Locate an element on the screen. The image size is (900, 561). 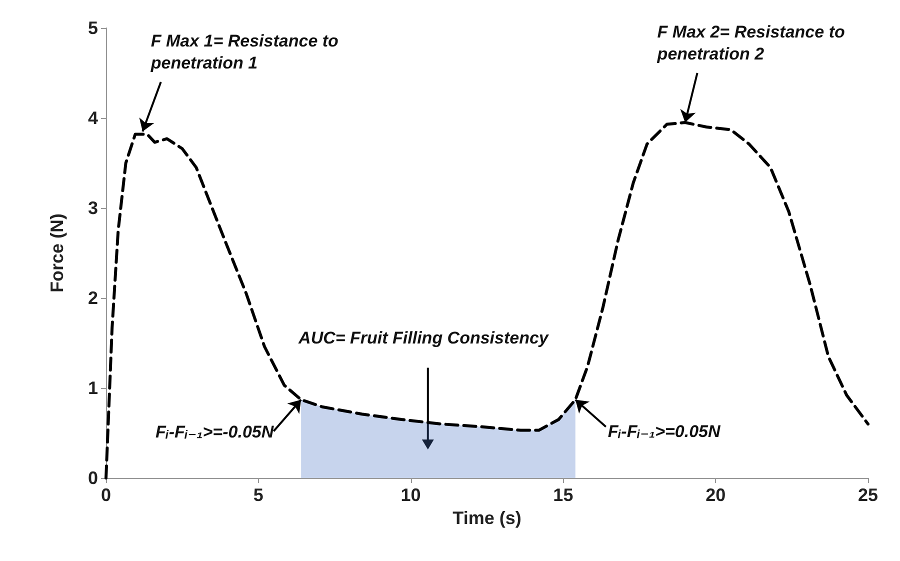
annotation: AUC= Fruit Filling Consistency is located at coordinates (424, 338).